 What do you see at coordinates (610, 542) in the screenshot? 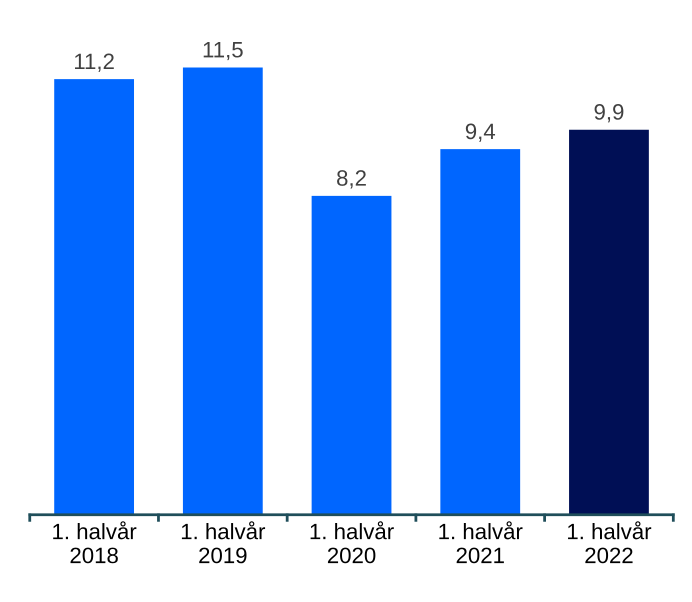
I see `x-tick-label: 1. halvår 2022` at bounding box center [610, 542].